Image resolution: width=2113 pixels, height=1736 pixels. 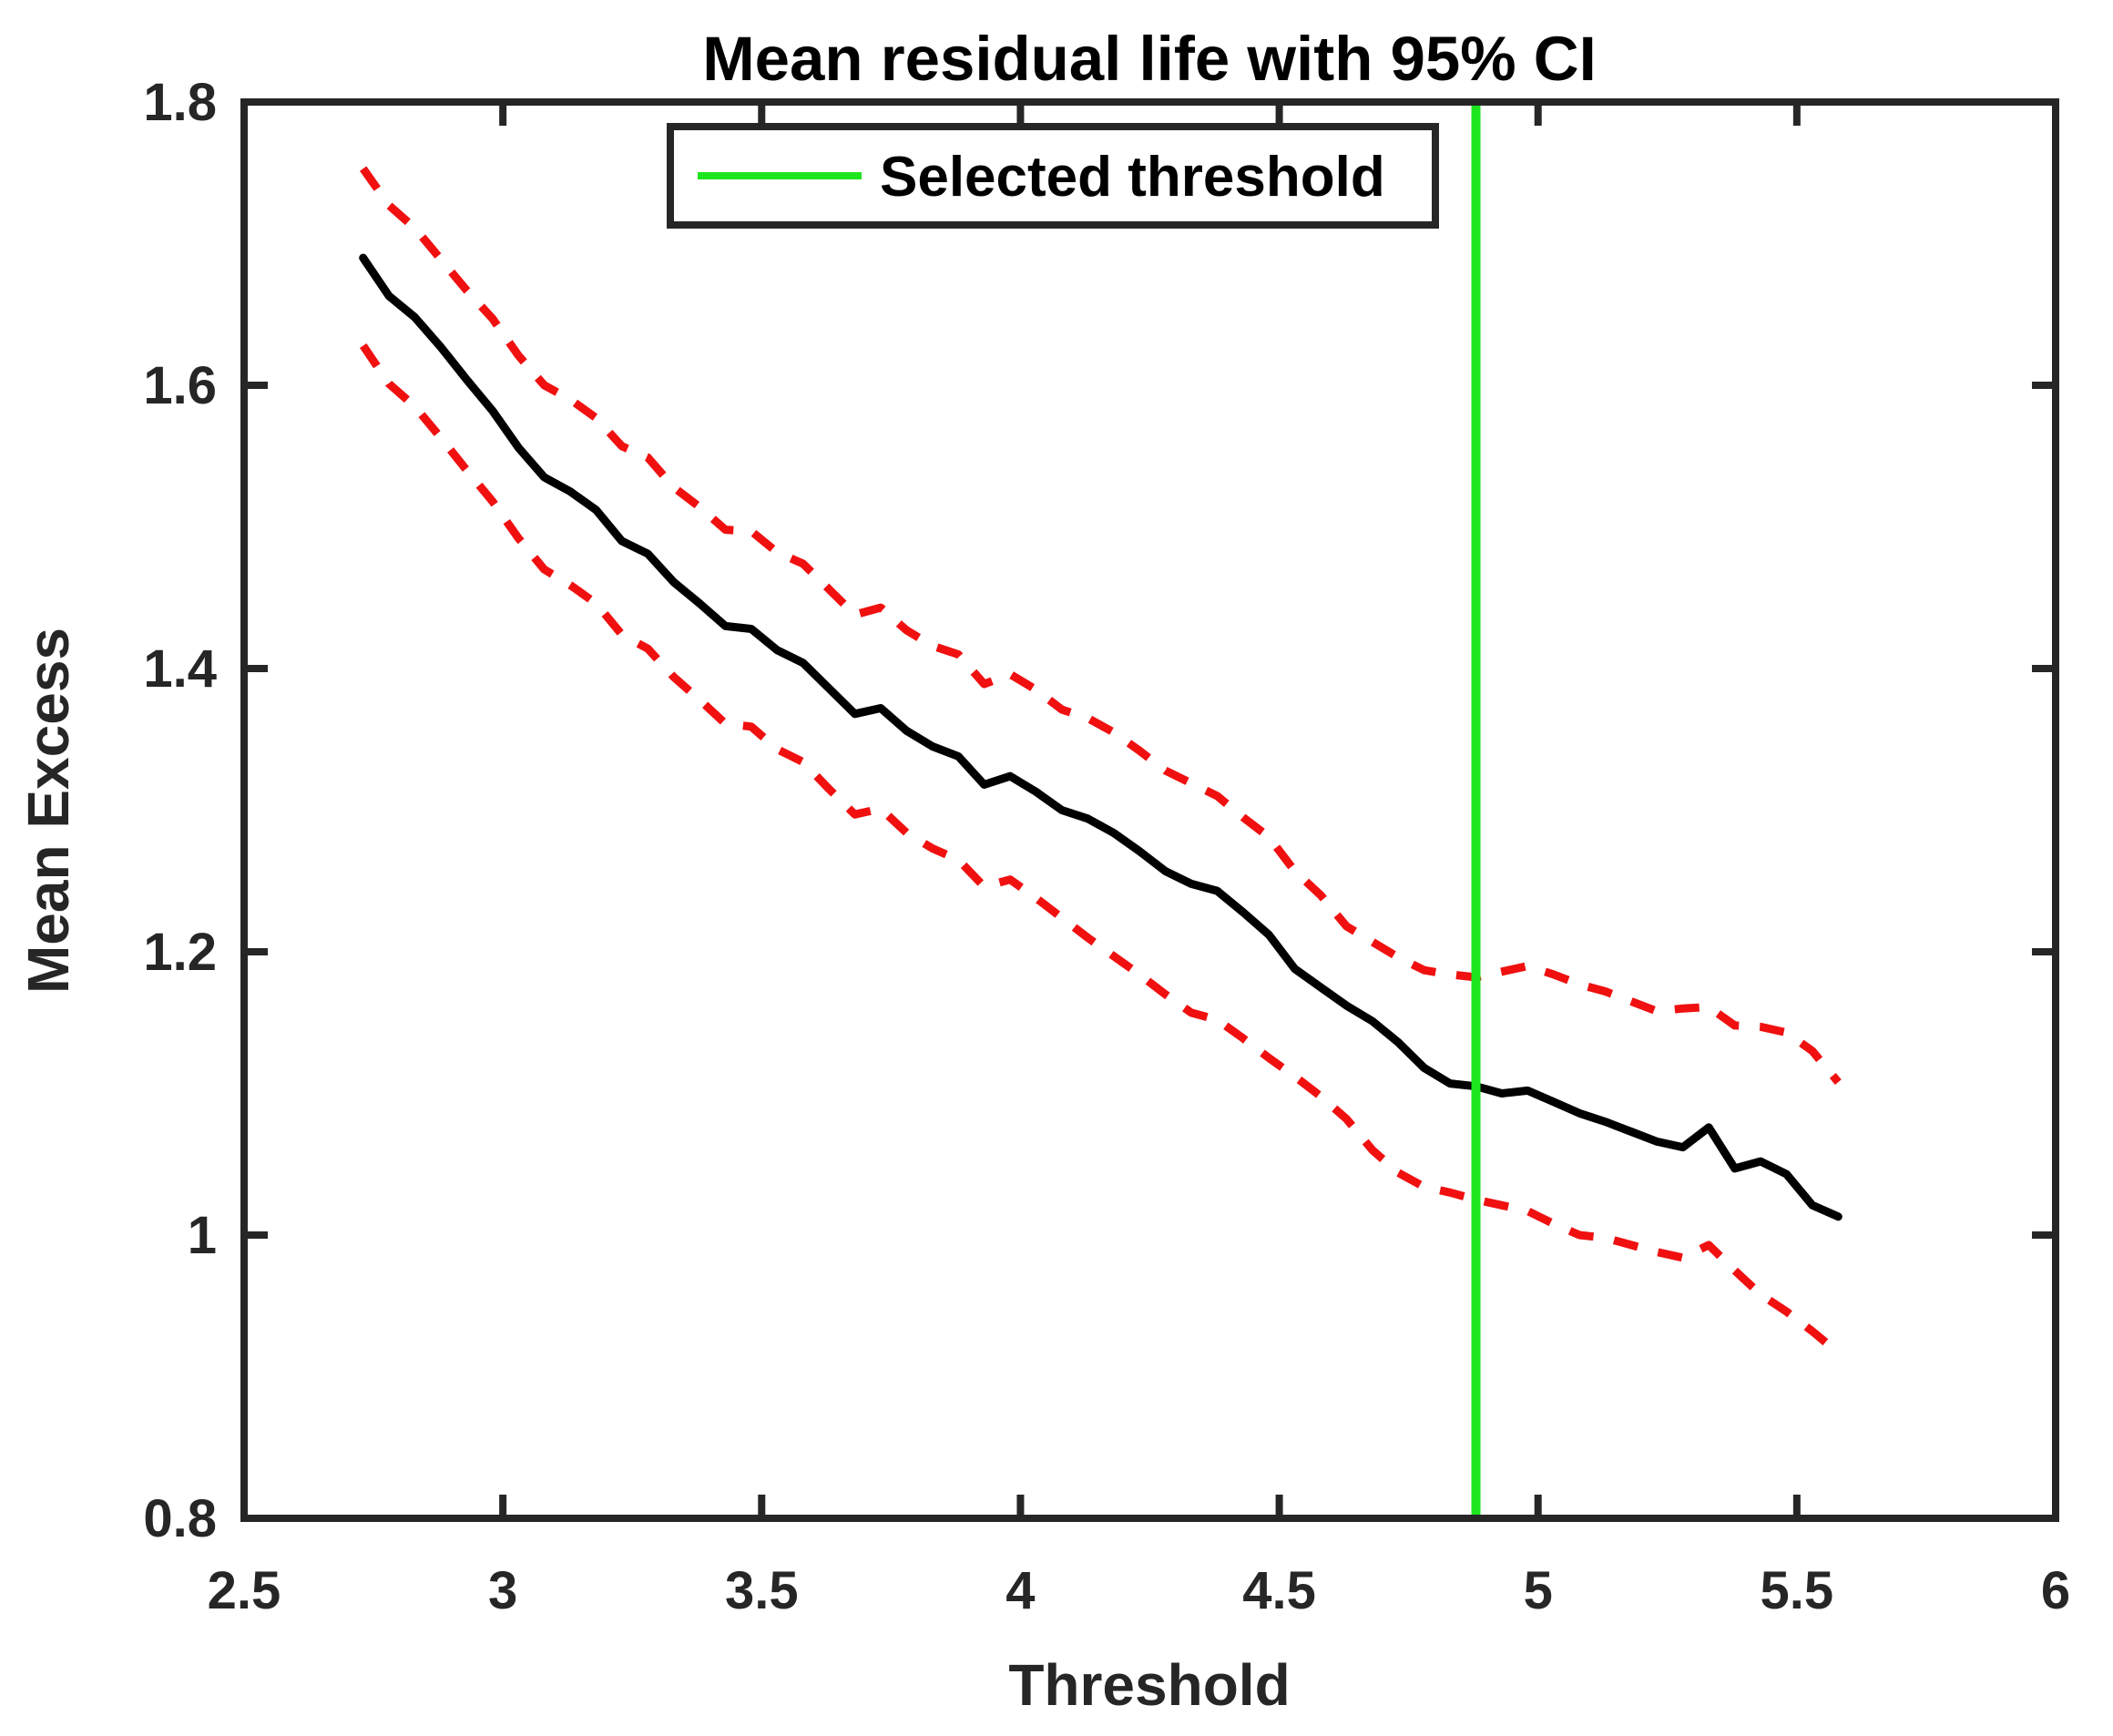 I want to click on legend-box: Selected threshold, so click(x=1053, y=176).